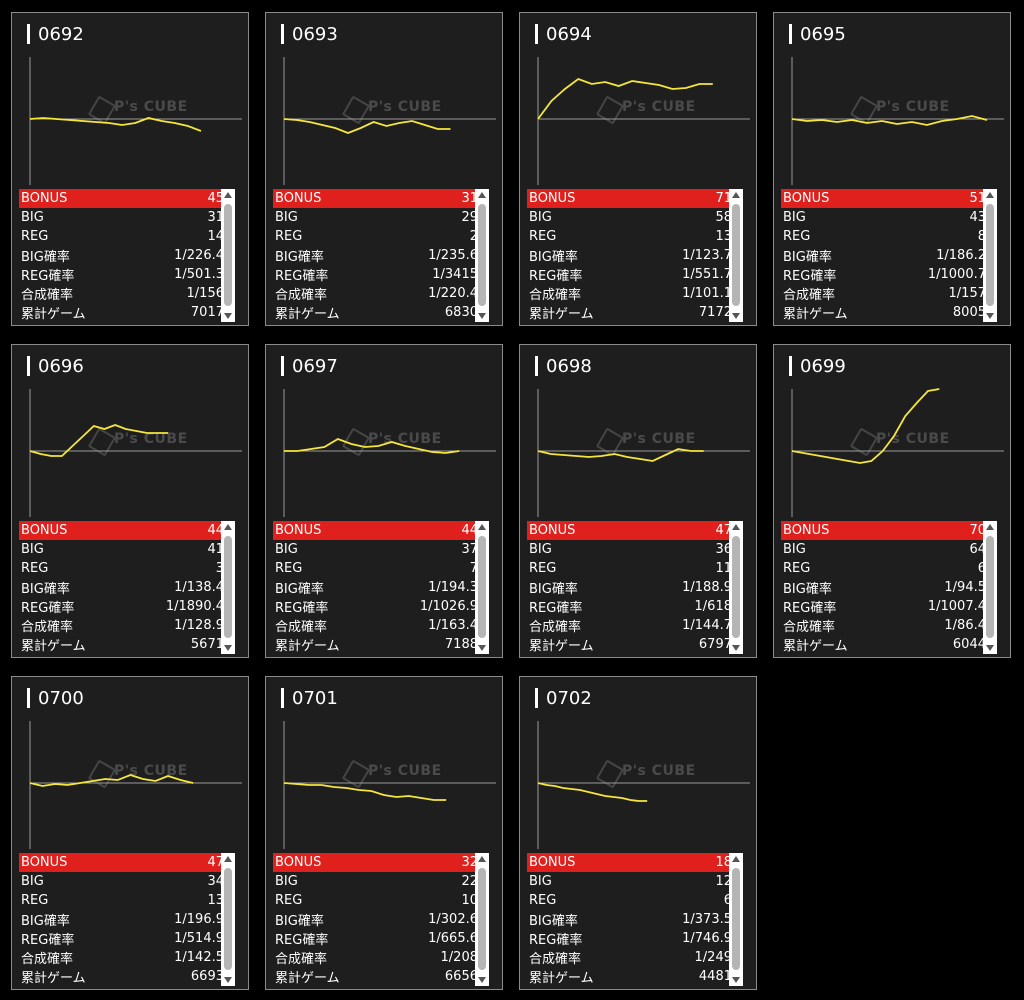  I want to click on stat-row-reg-rate: REG確率 1/618, so click(630, 606).